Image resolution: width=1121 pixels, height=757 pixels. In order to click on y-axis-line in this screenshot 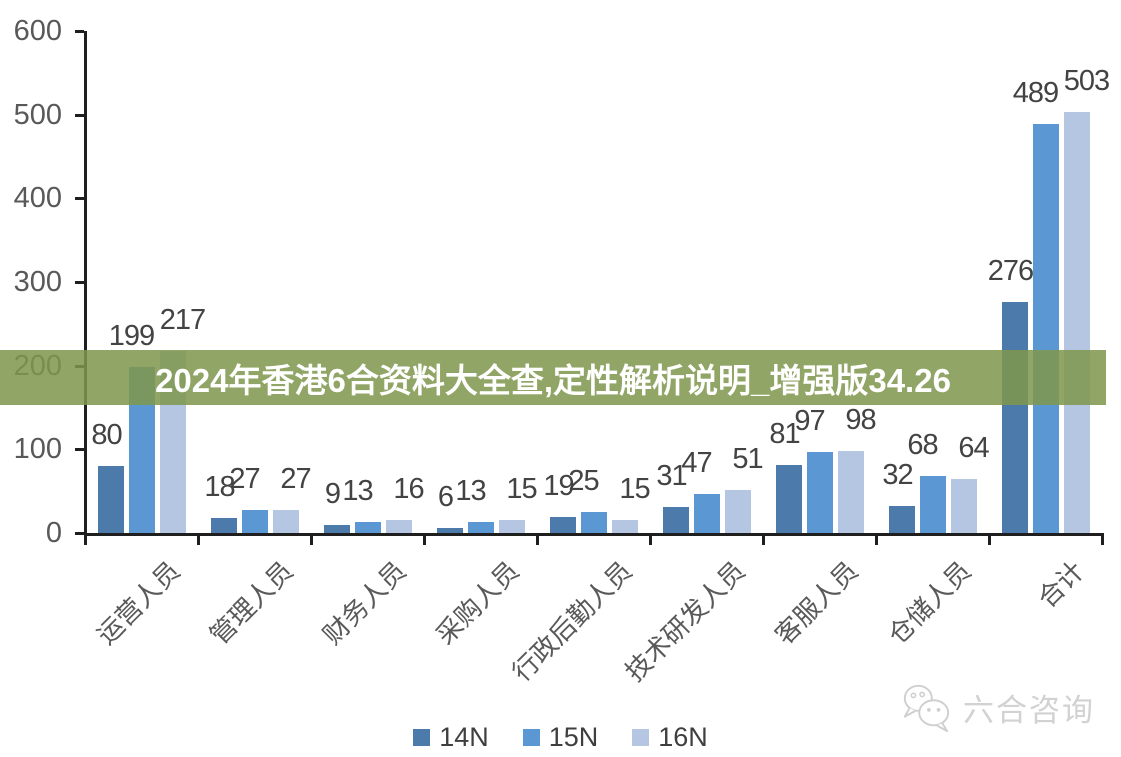, I will do `click(85, 283)`.